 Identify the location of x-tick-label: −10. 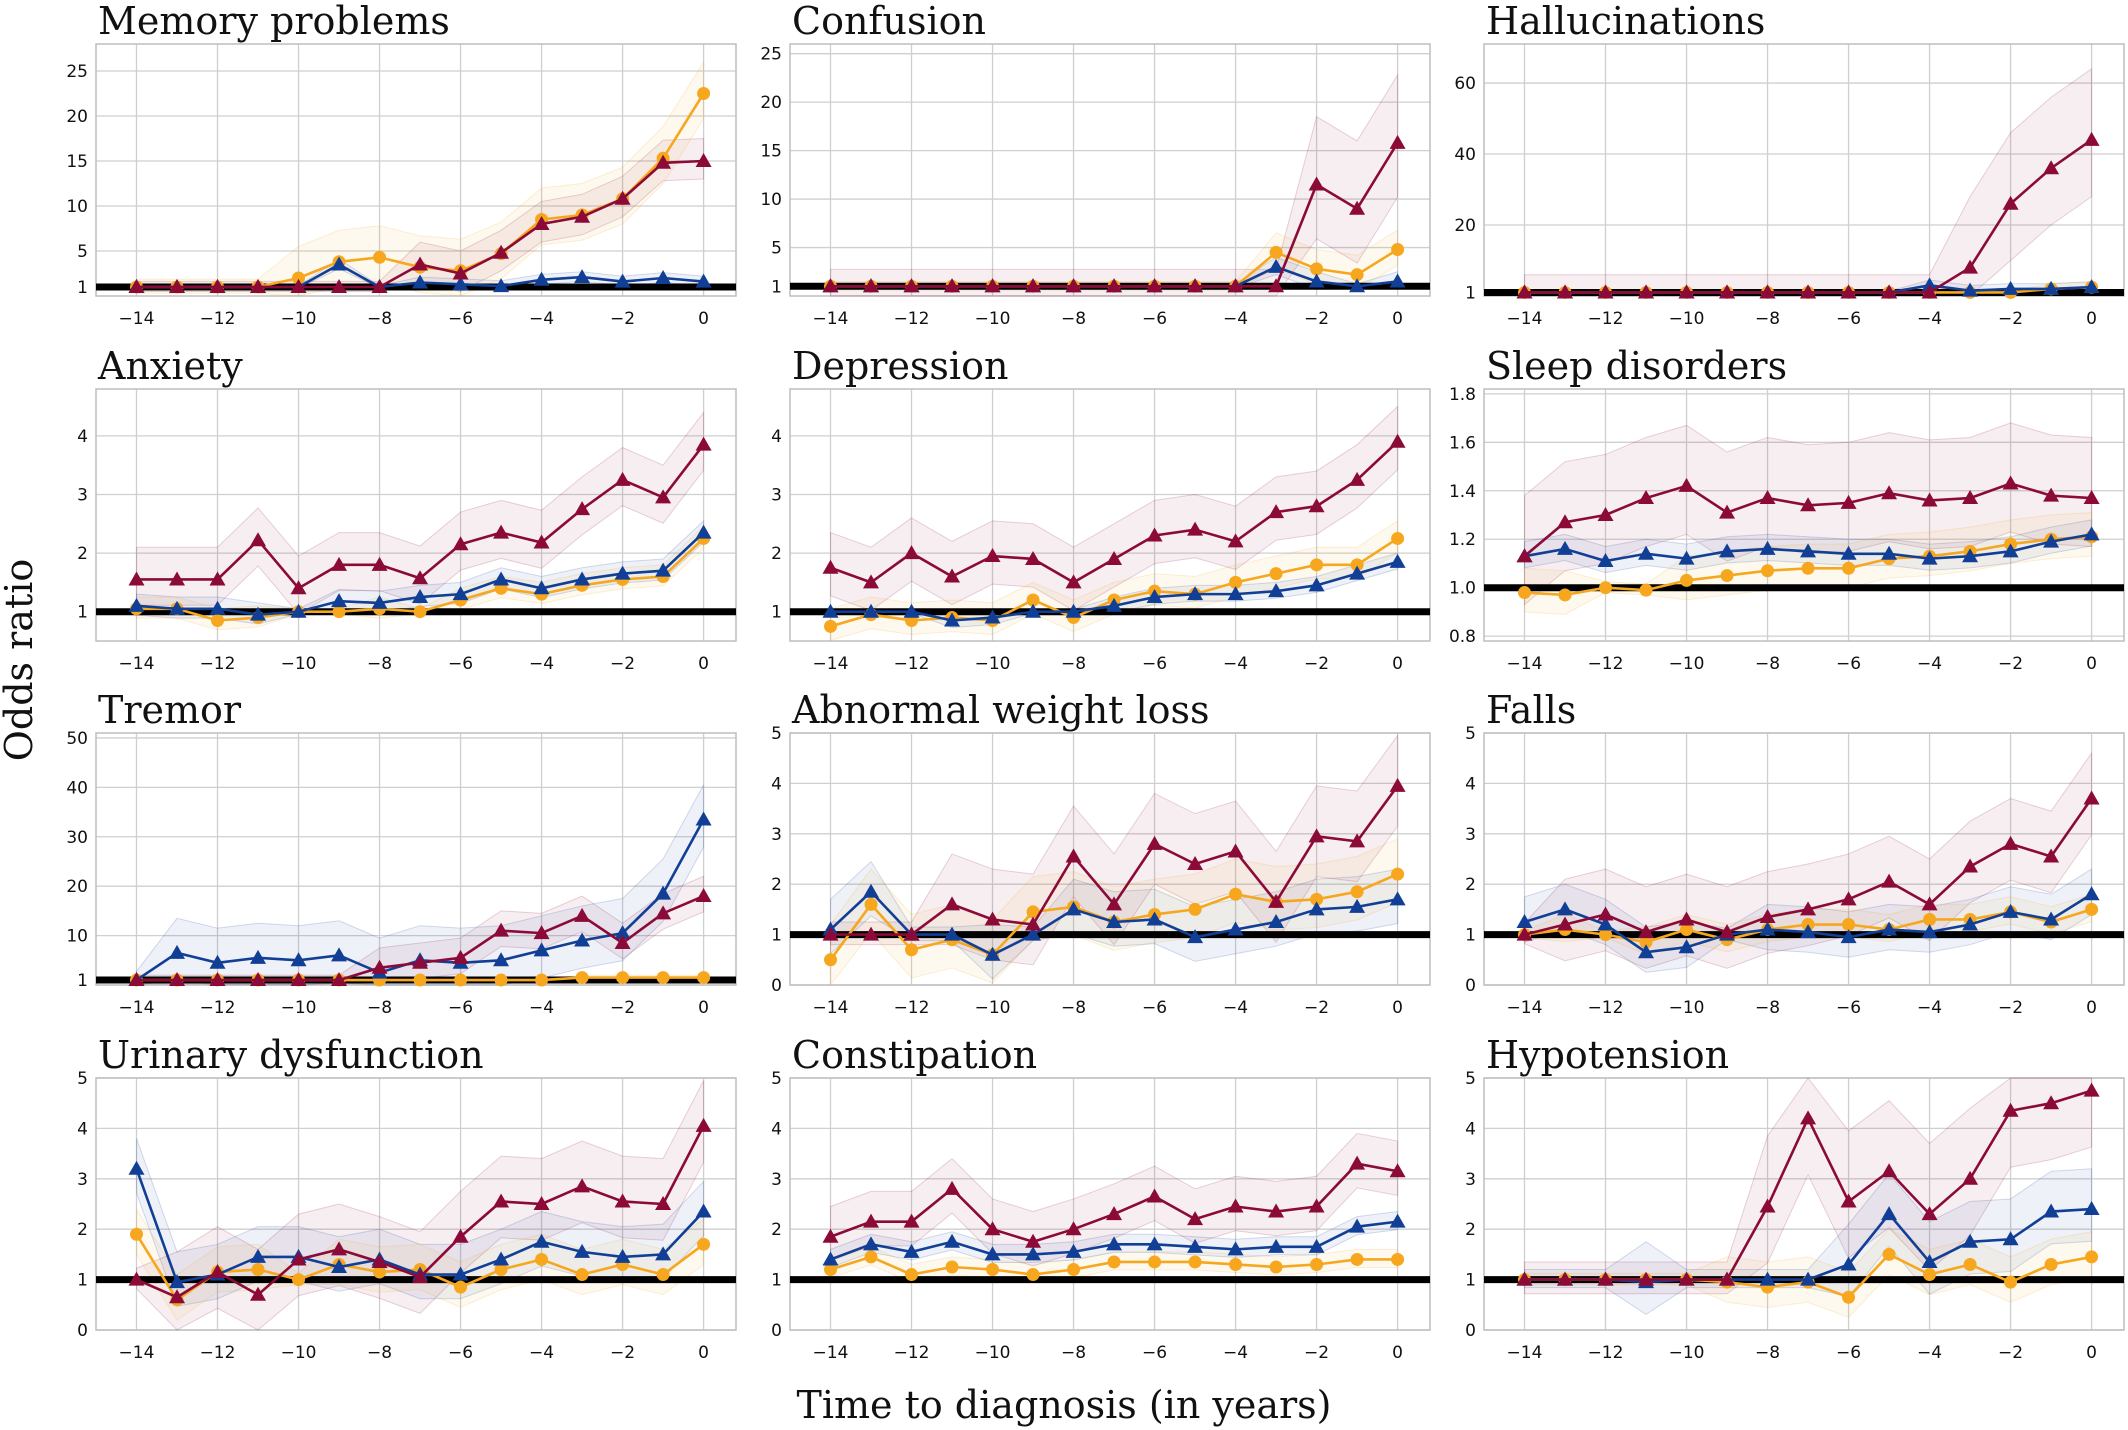
(1687, 319).